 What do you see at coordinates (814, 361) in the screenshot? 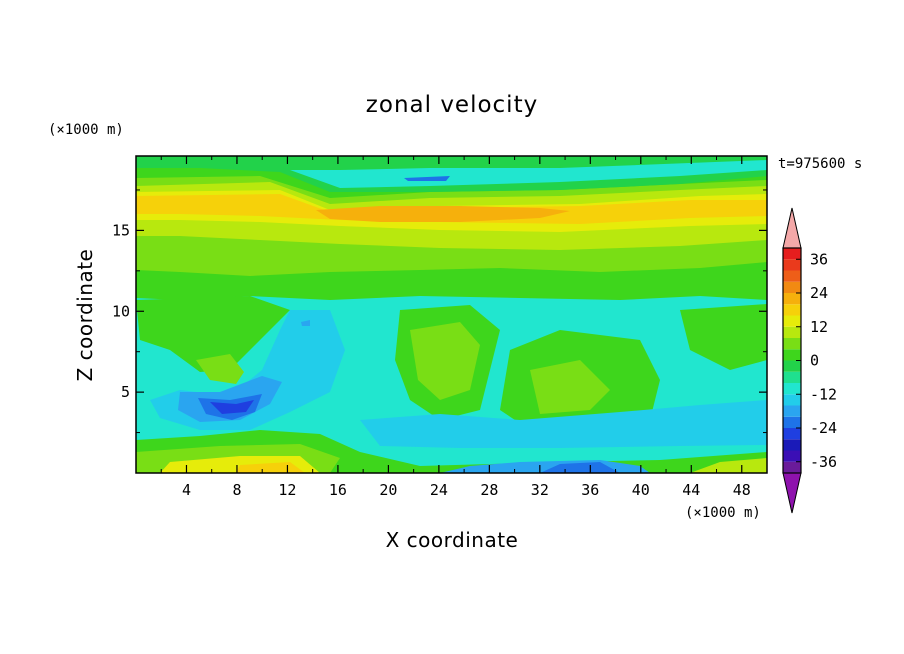
I see `colorbar-tick-label: 0` at bounding box center [814, 361].